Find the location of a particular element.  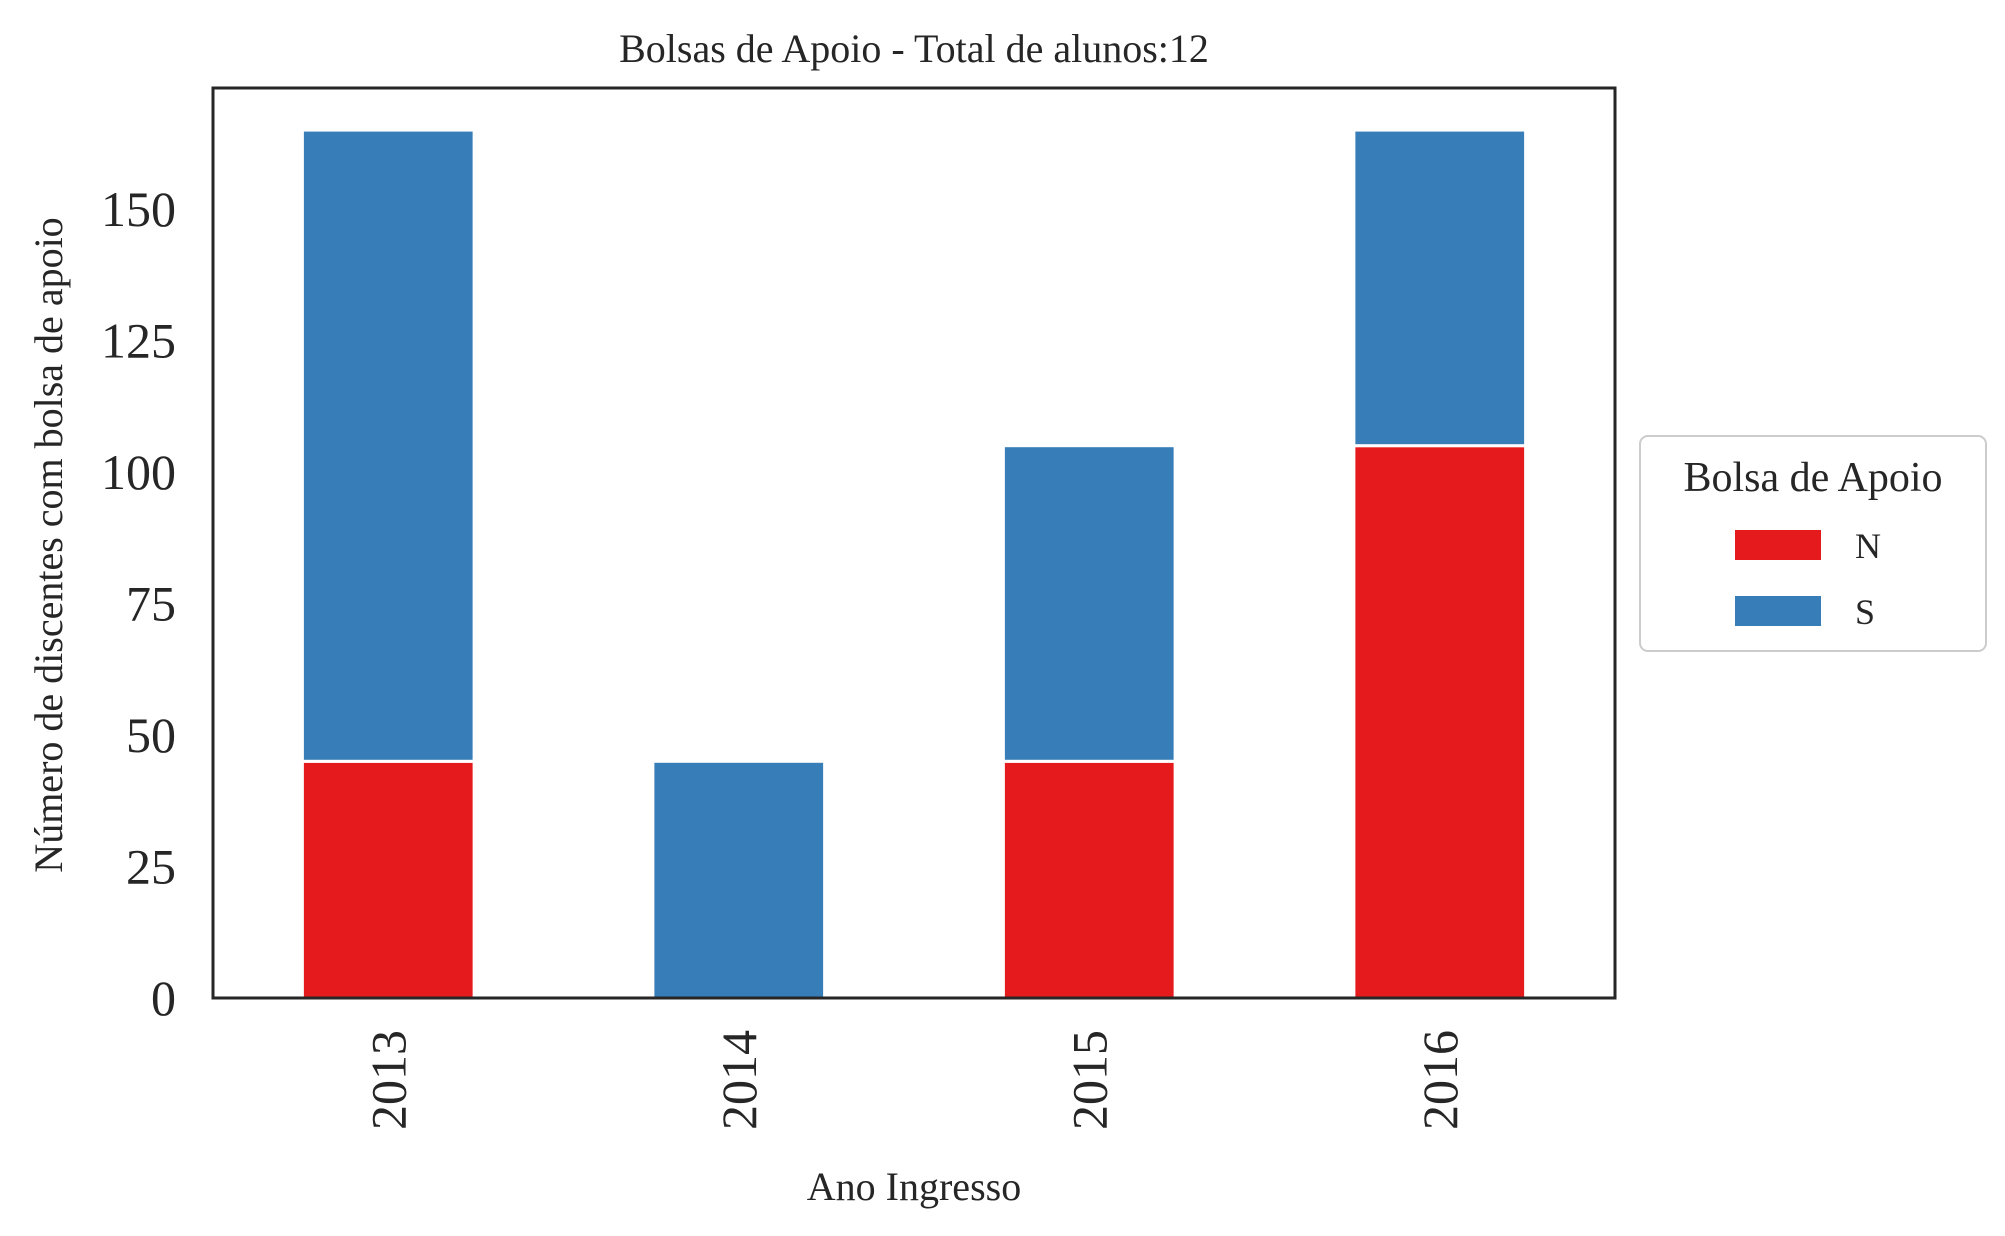

bar-N-2013 is located at coordinates (388, 879).